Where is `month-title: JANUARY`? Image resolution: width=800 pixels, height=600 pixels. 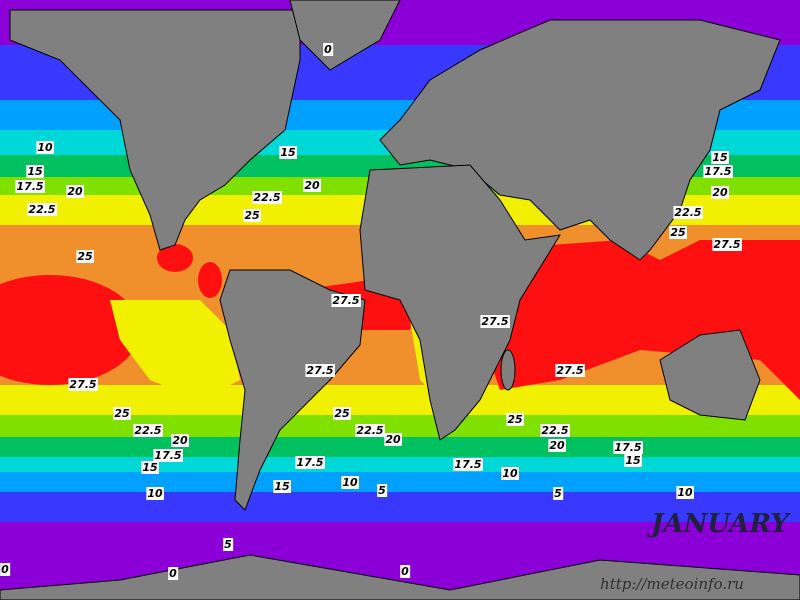 month-title: JANUARY is located at coordinates (718, 524).